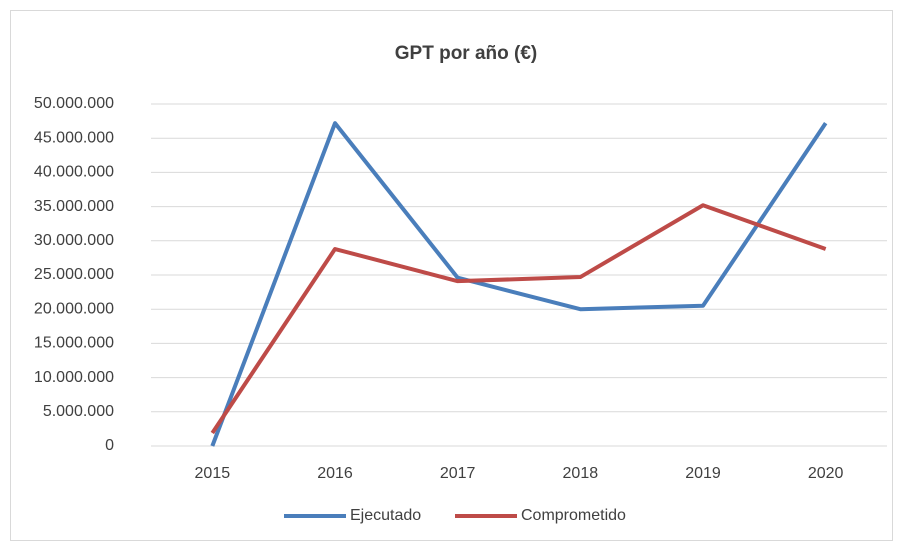  What do you see at coordinates (74, 308) in the screenshot?
I see `y-tick-label: 20.000.000` at bounding box center [74, 308].